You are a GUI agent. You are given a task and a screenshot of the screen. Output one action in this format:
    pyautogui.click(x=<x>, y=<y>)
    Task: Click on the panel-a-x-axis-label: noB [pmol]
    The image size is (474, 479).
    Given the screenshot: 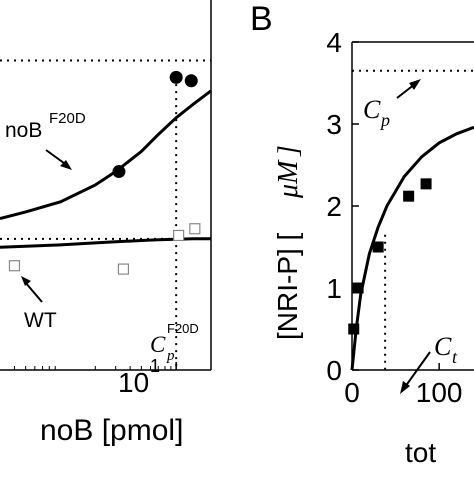 What is the action you would take?
    pyautogui.click(x=111, y=430)
    